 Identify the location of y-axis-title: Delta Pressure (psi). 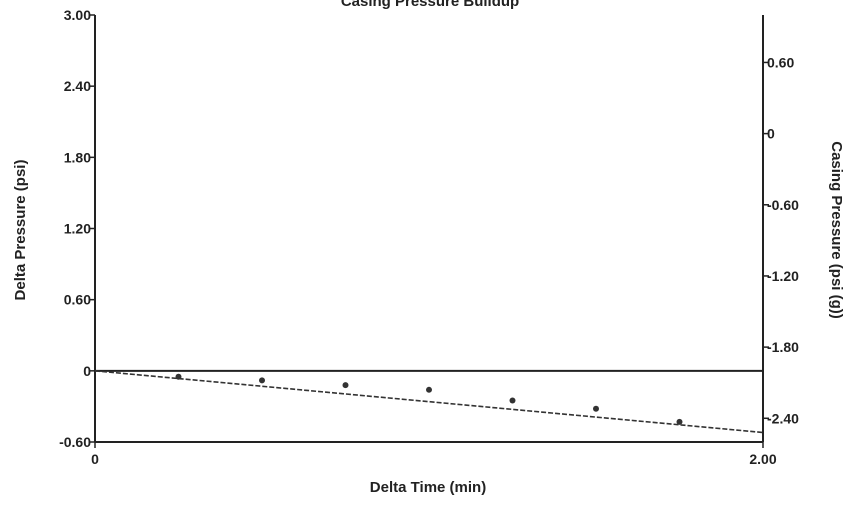
(20, 230).